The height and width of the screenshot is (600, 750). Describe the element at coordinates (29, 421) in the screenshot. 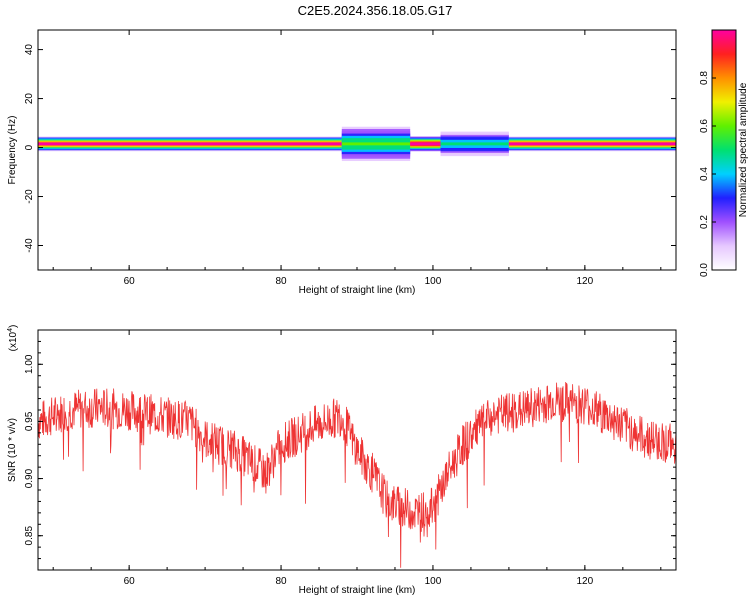

I see `snr-y-tick-label-2: 0.95` at that location.